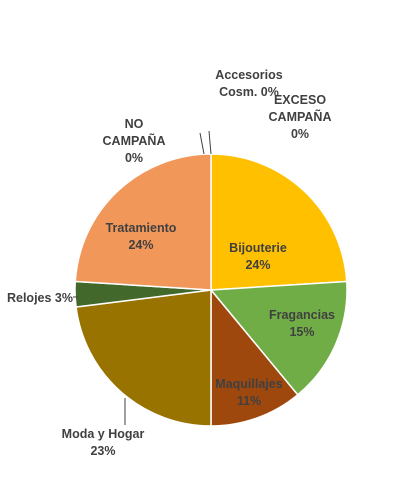 The width and height of the screenshot is (410, 490). What do you see at coordinates (141, 236) in the screenshot?
I see `data-label-tratamiento: Tratamiento 24%` at bounding box center [141, 236].